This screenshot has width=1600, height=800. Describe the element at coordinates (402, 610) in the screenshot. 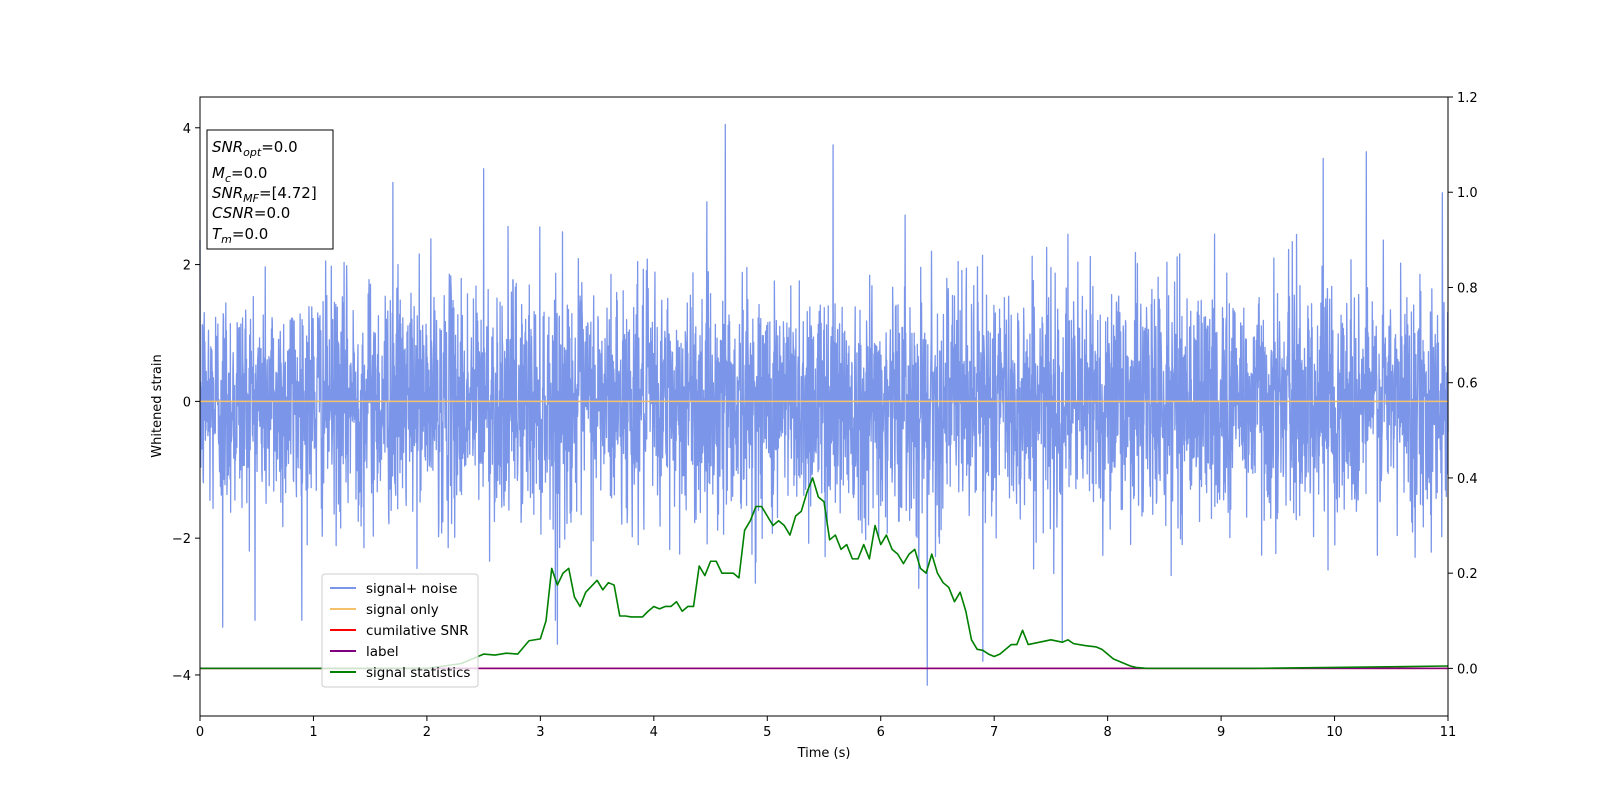

I see `legend-label: signal only` at that location.